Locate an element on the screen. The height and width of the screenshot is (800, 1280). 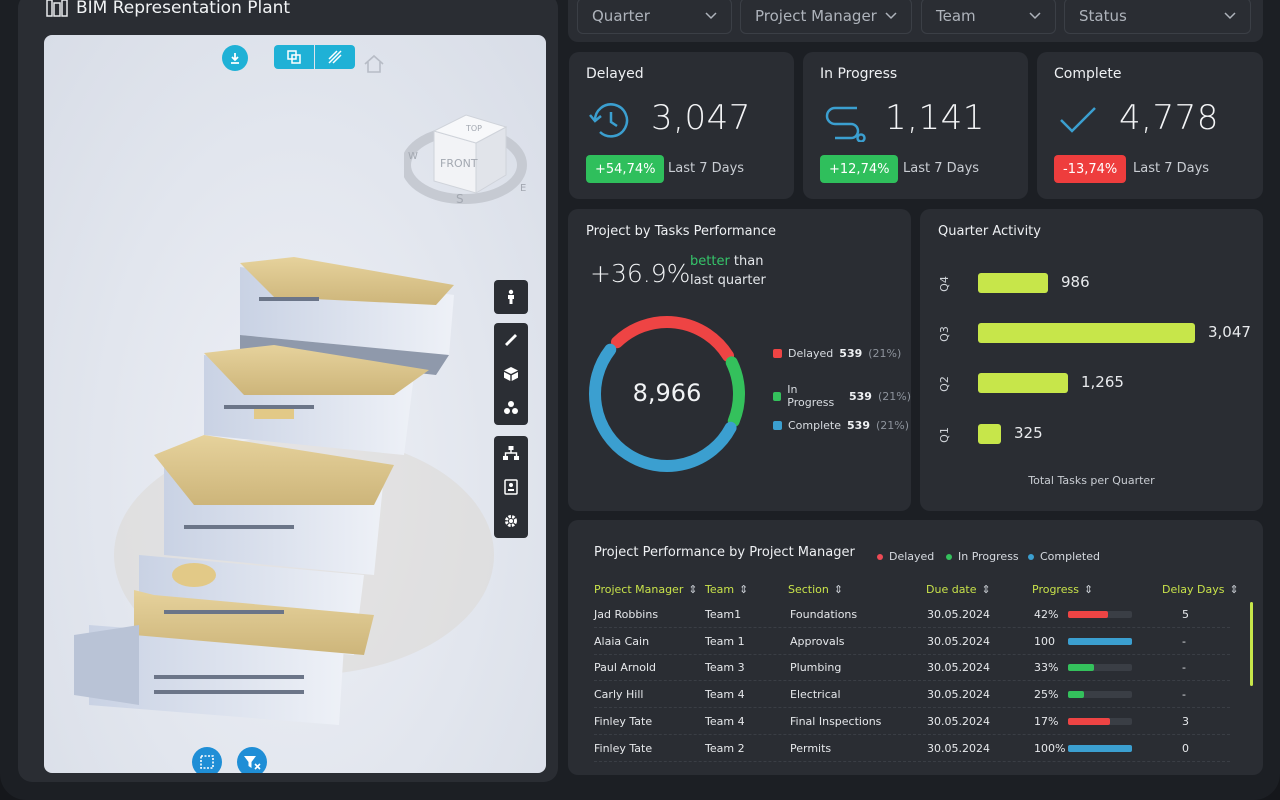
measure-toolgroup is located at coordinates (511, 374).